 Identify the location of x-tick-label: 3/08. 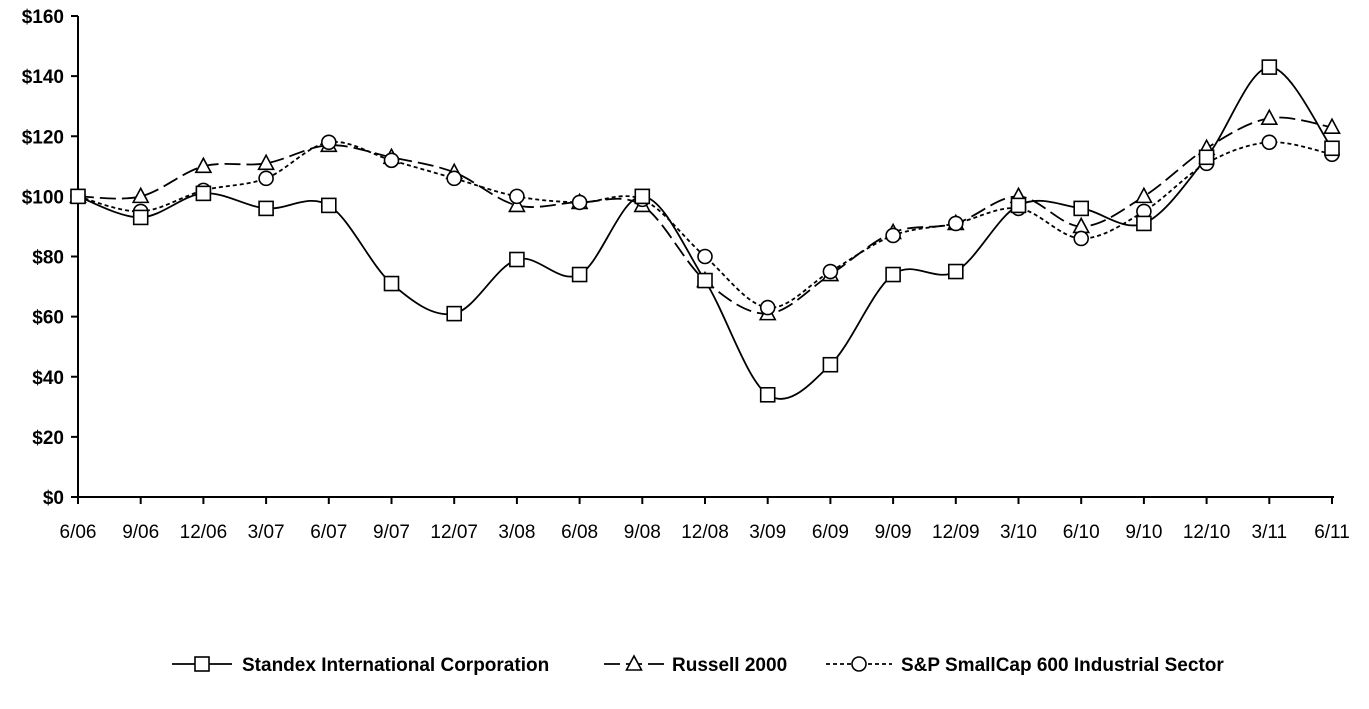
(516, 532).